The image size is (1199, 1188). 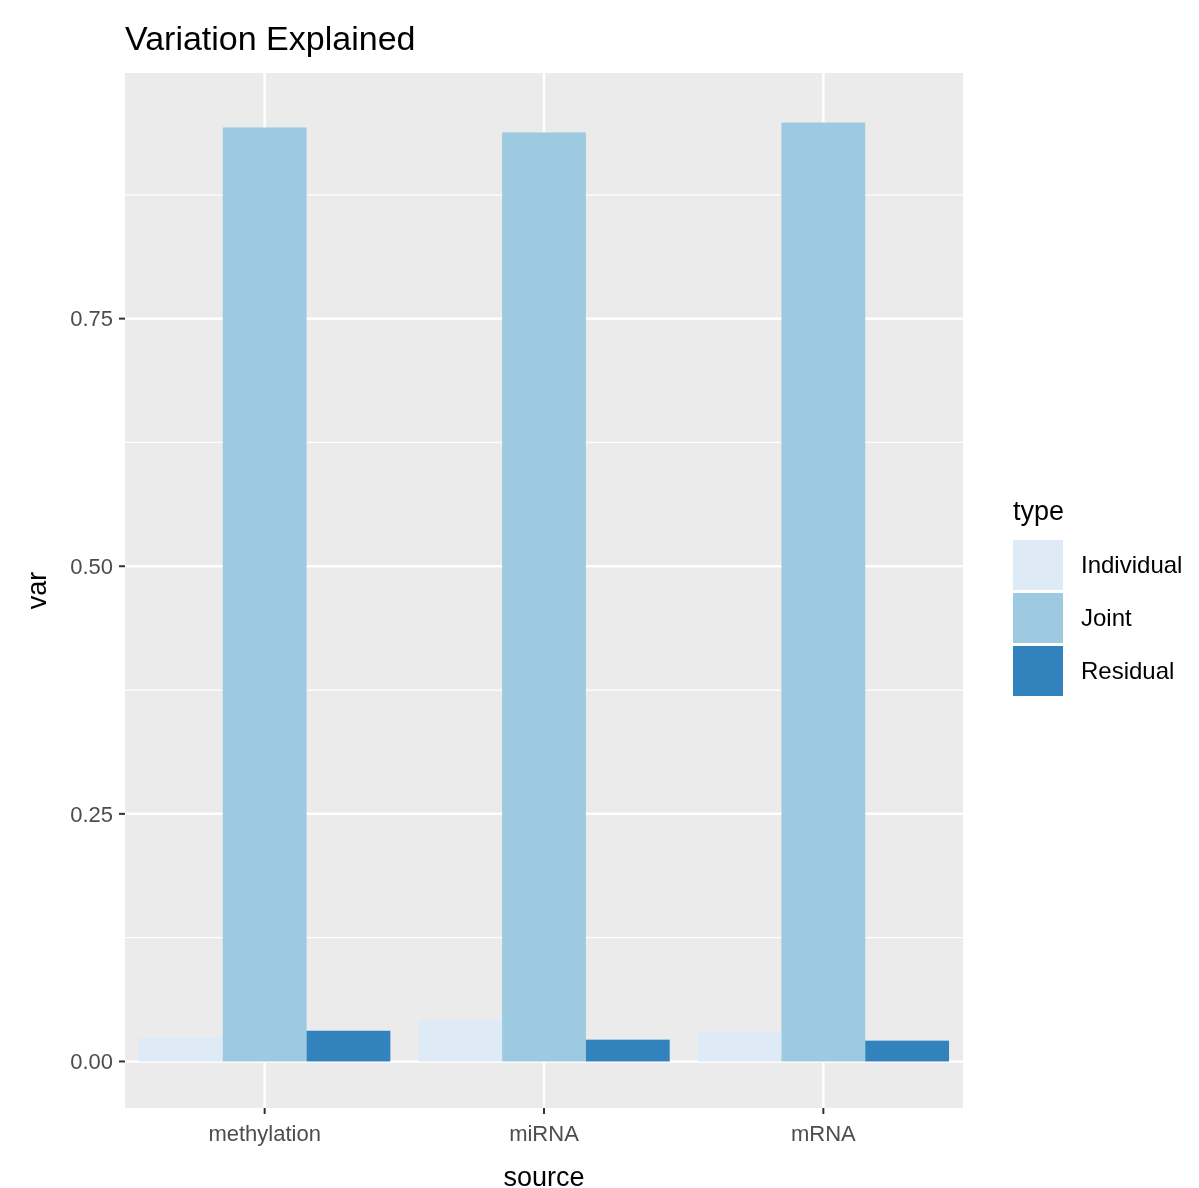 What do you see at coordinates (37, 590) in the screenshot?
I see `y-axis-title: var` at bounding box center [37, 590].